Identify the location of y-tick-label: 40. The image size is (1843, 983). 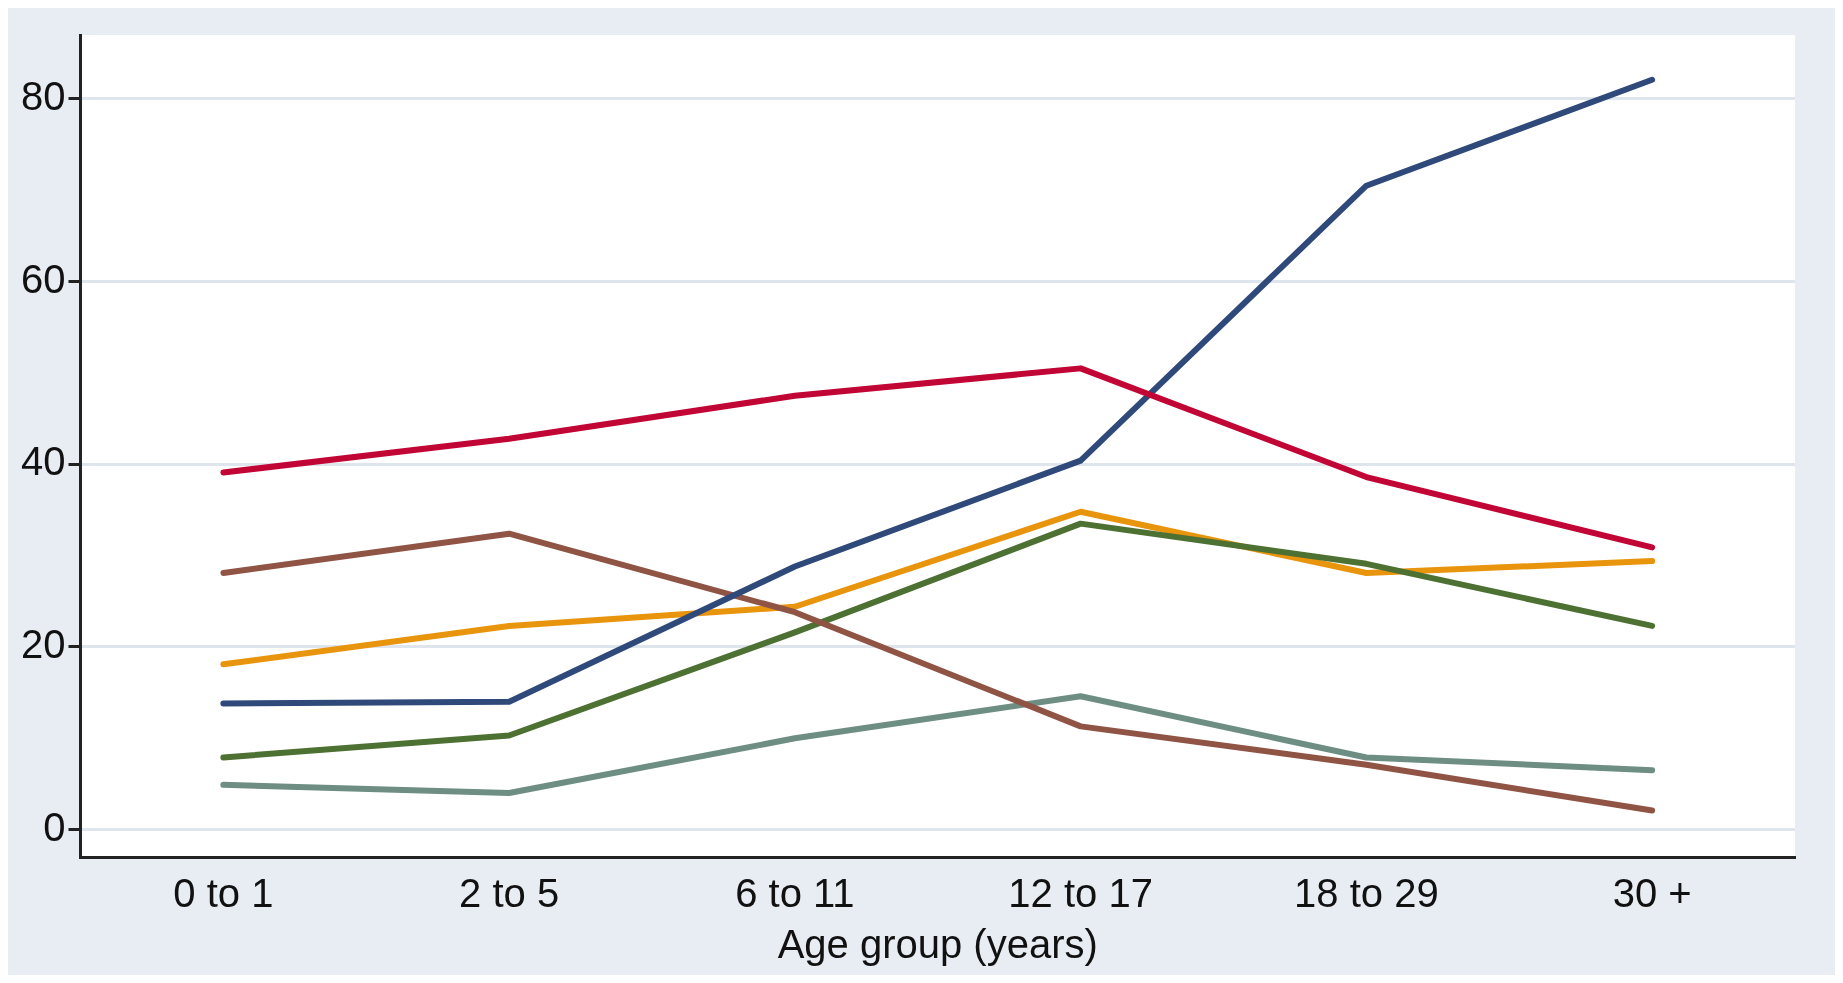
(43, 461).